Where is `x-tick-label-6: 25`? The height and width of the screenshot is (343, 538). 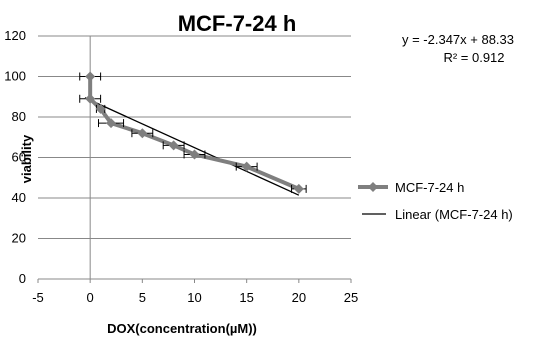 x-tick-label-6: 25 is located at coordinates (351, 297).